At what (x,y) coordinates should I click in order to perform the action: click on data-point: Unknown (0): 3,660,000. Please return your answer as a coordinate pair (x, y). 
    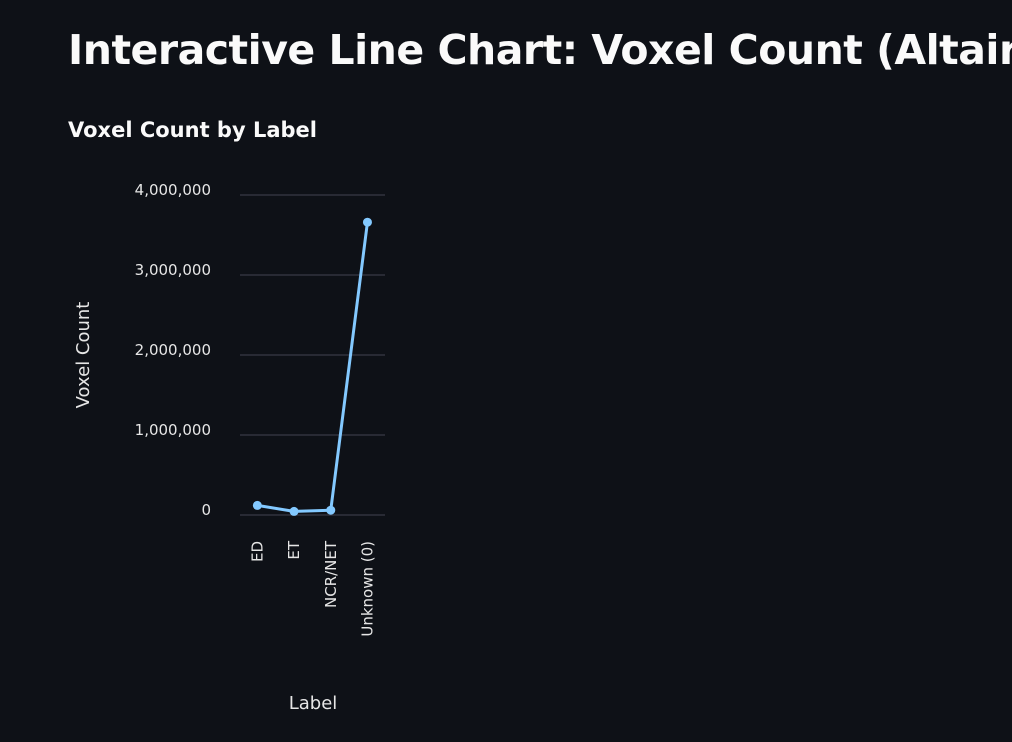
    Looking at the image, I should click on (367, 222).